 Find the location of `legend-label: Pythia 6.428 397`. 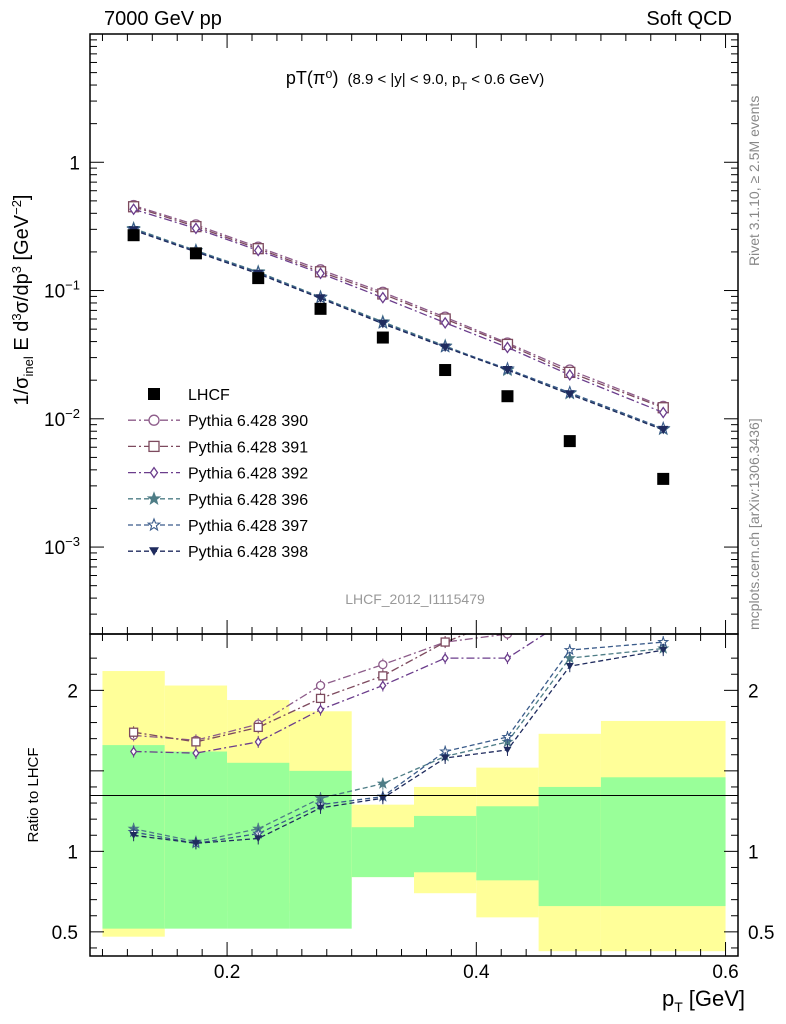

legend-label: Pythia 6.428 397 is located at coordinates (248, 526).